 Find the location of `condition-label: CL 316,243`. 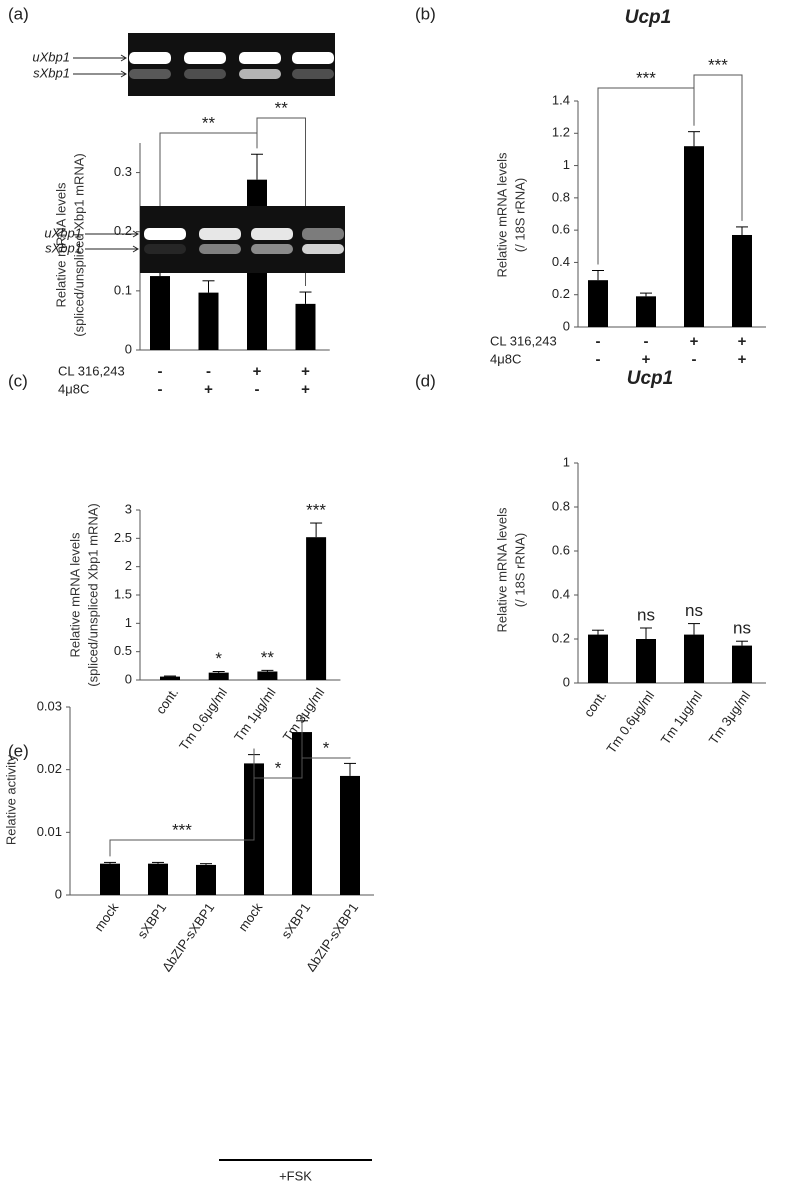

condition-label: CL 316,243 is located at coordinates (91, 370).